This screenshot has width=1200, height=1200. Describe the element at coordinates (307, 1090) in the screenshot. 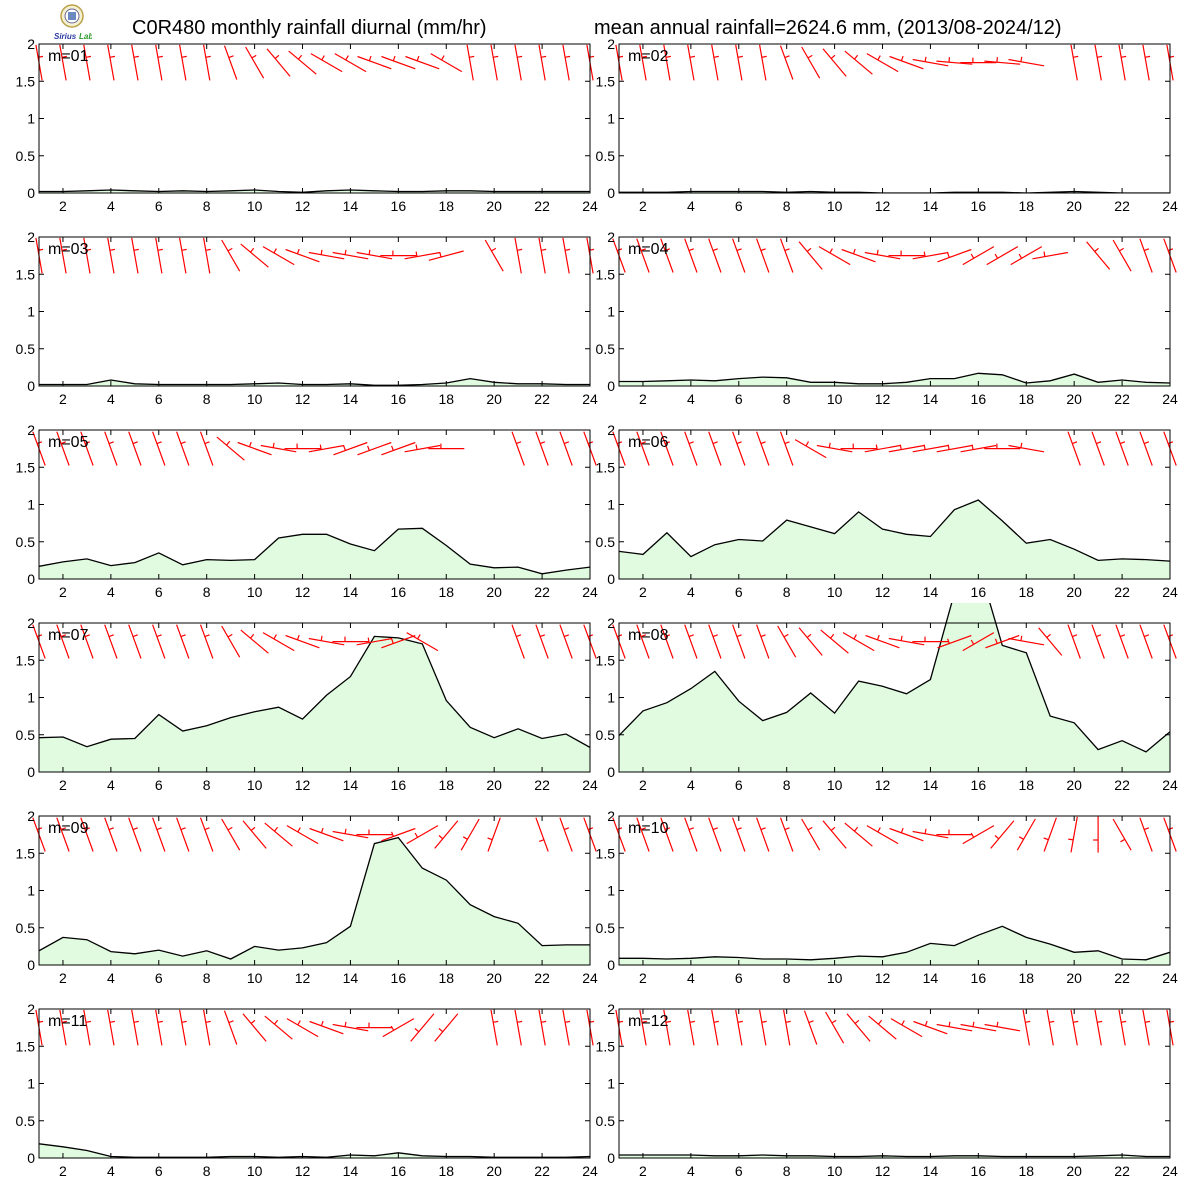

I see `panel-11: 00.511.522 4 6 8 10 12 14 16 18 20 22 24m=11` at that location.